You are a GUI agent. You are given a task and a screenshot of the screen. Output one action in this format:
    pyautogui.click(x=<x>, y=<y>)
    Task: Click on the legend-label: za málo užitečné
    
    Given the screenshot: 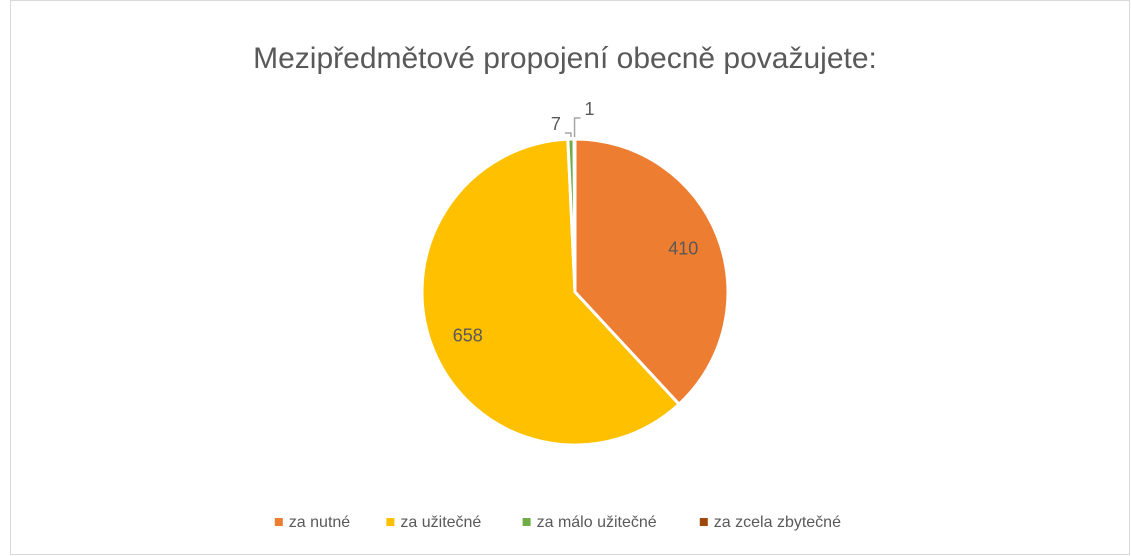 What is the action you would take?
    pyautogui.click(x=597, y=522)
    